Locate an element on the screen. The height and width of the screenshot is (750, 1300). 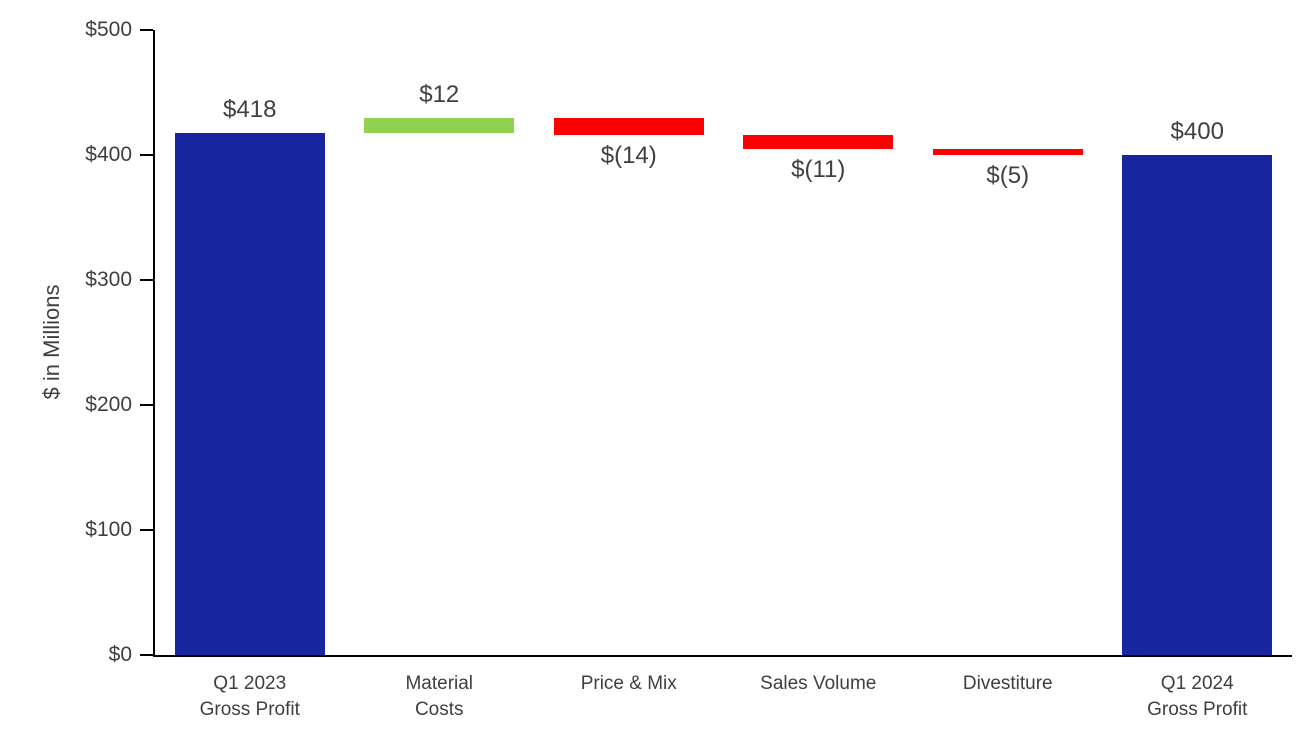
x-axis-category-line: Price & Mix is located at coordinates (628, 683).